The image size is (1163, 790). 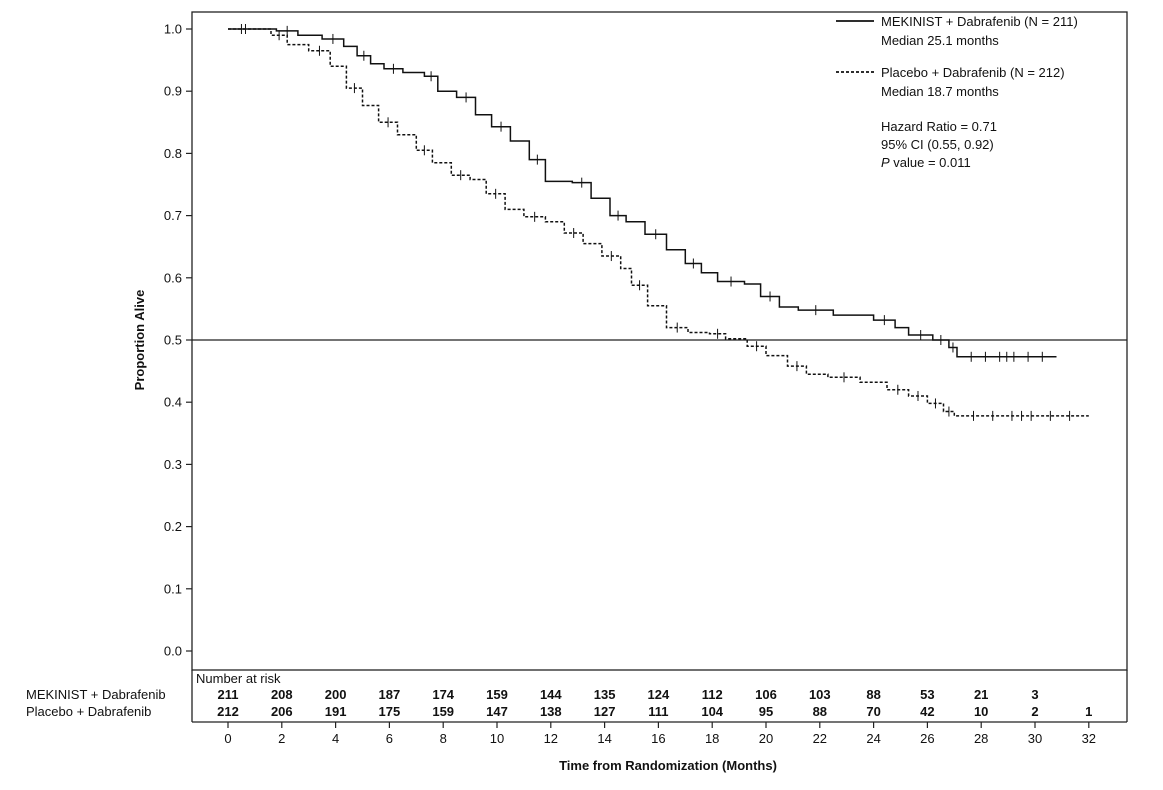 What do you see at coordinates (336, 694) in the screenshot?
I see `risk-count: 200` at bounding box center [336, 694].